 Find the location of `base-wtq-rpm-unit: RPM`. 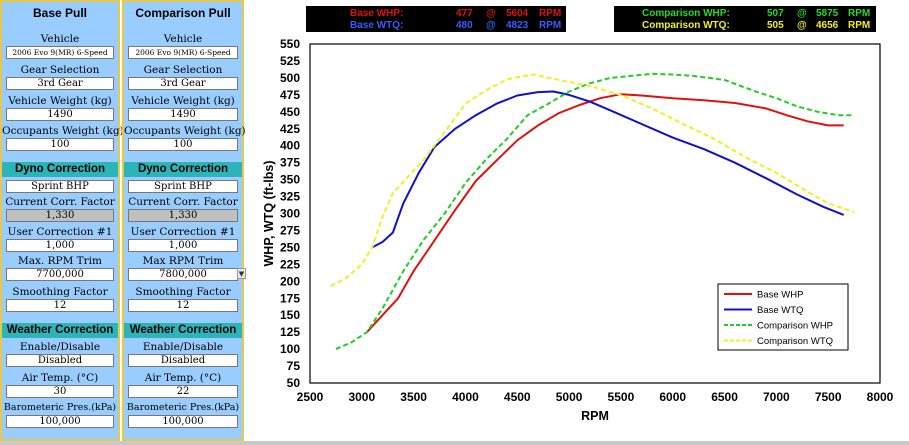

base-wtq-rpm-unit: RPM is located at coordinates (550, 25).